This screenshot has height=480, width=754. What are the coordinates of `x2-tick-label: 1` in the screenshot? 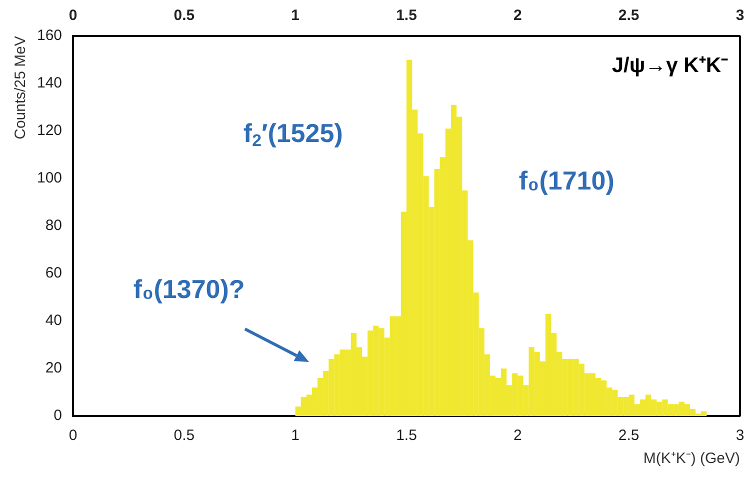 It's located at (295, 15).